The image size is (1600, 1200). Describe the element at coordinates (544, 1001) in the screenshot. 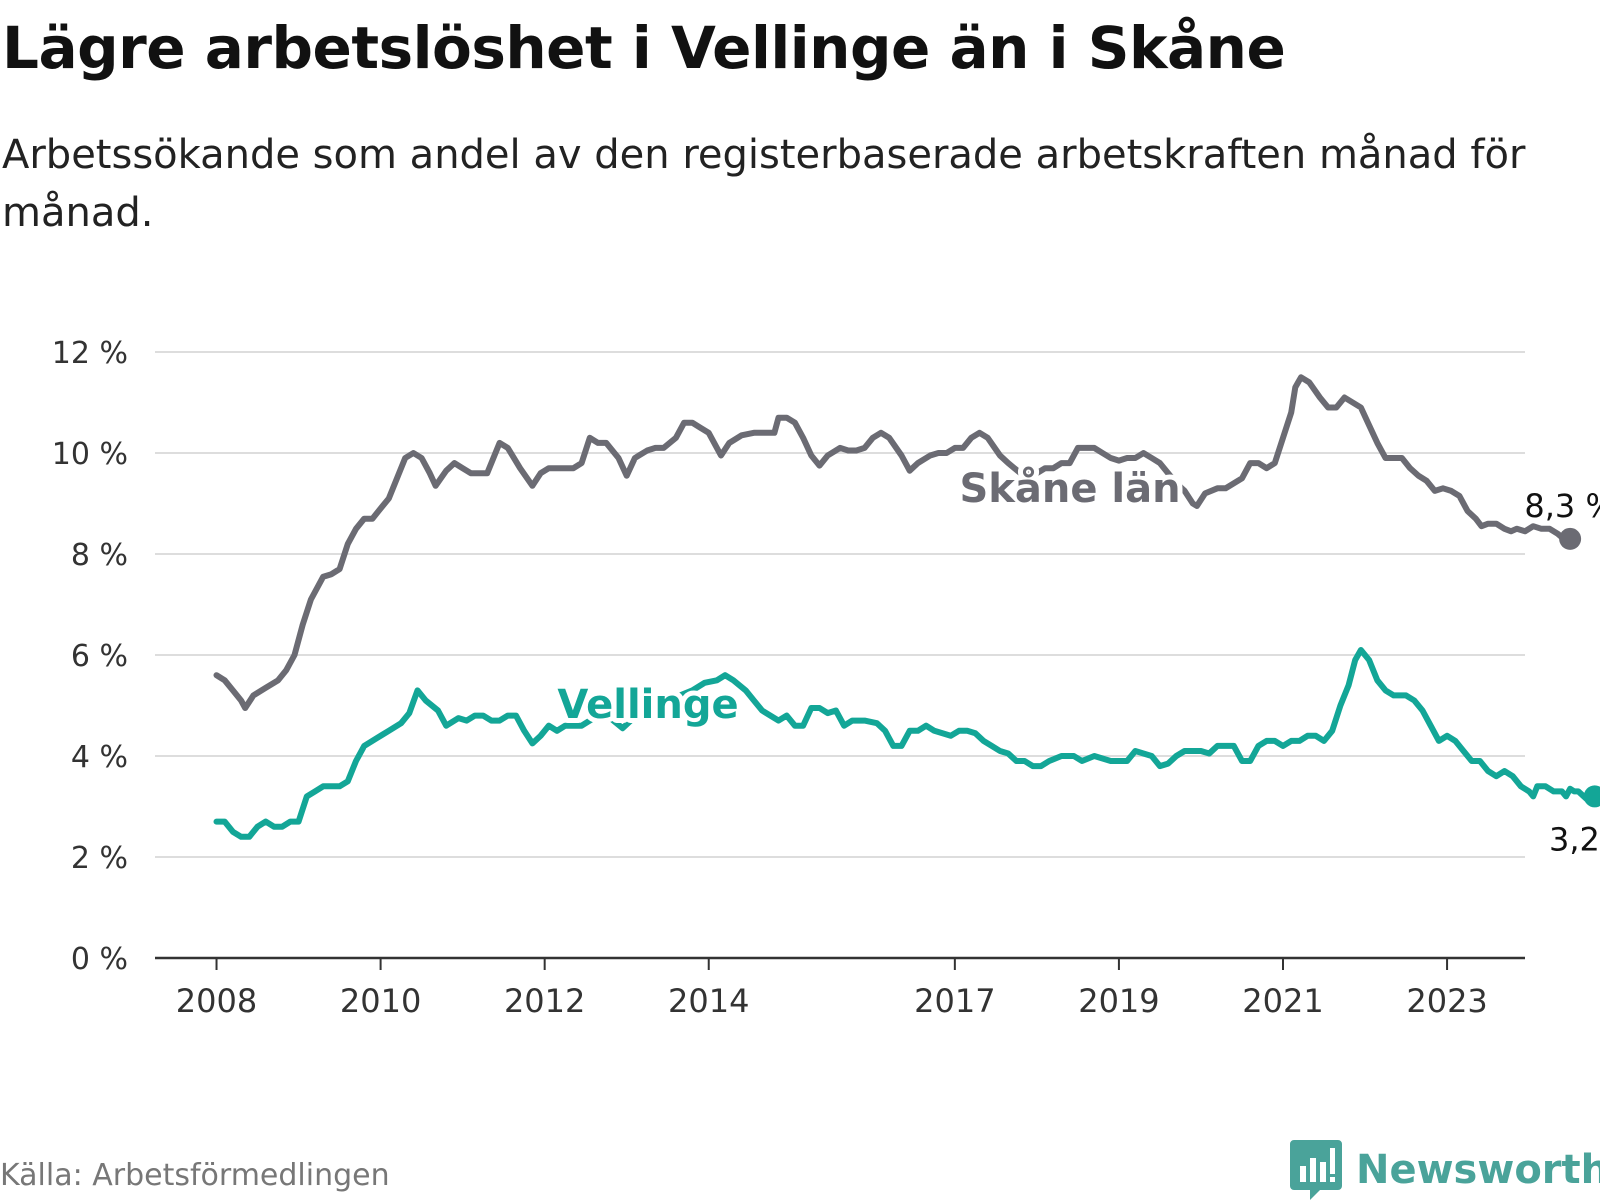

I see `x-tick-label: 2012` at that location.